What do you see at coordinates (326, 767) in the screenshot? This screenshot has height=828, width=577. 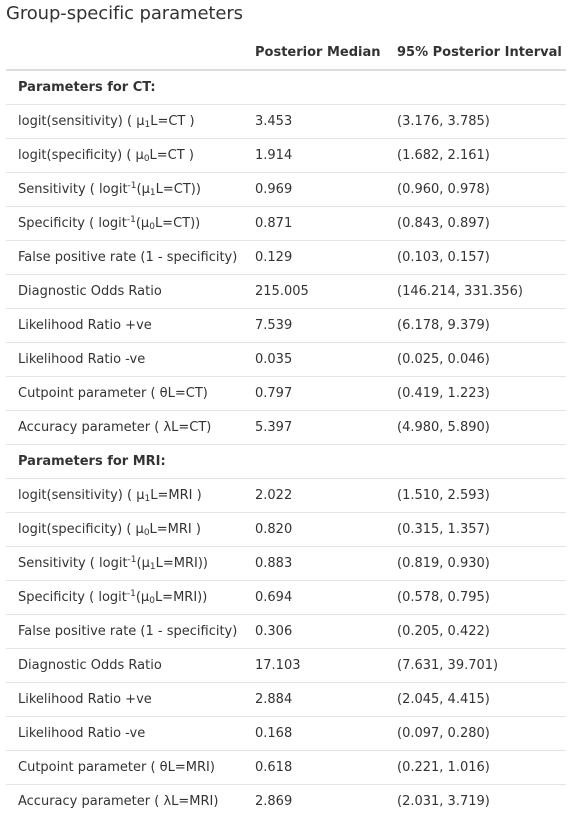 I see `posterior-median: 0.618` at bounding box center [326, 767].